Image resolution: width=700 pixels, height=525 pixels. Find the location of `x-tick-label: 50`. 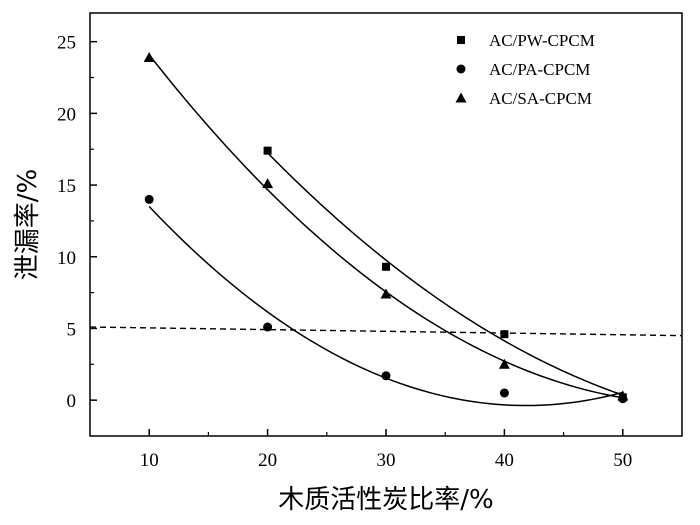

x-tick-label: 50 is located at coordinates (622, 460).